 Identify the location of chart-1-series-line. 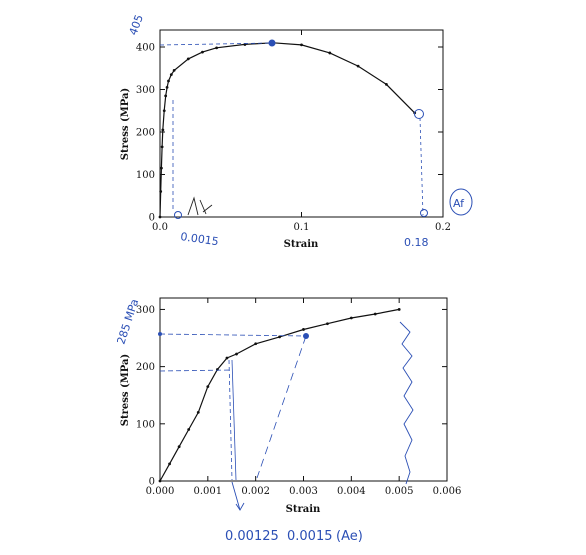
(287, 130).